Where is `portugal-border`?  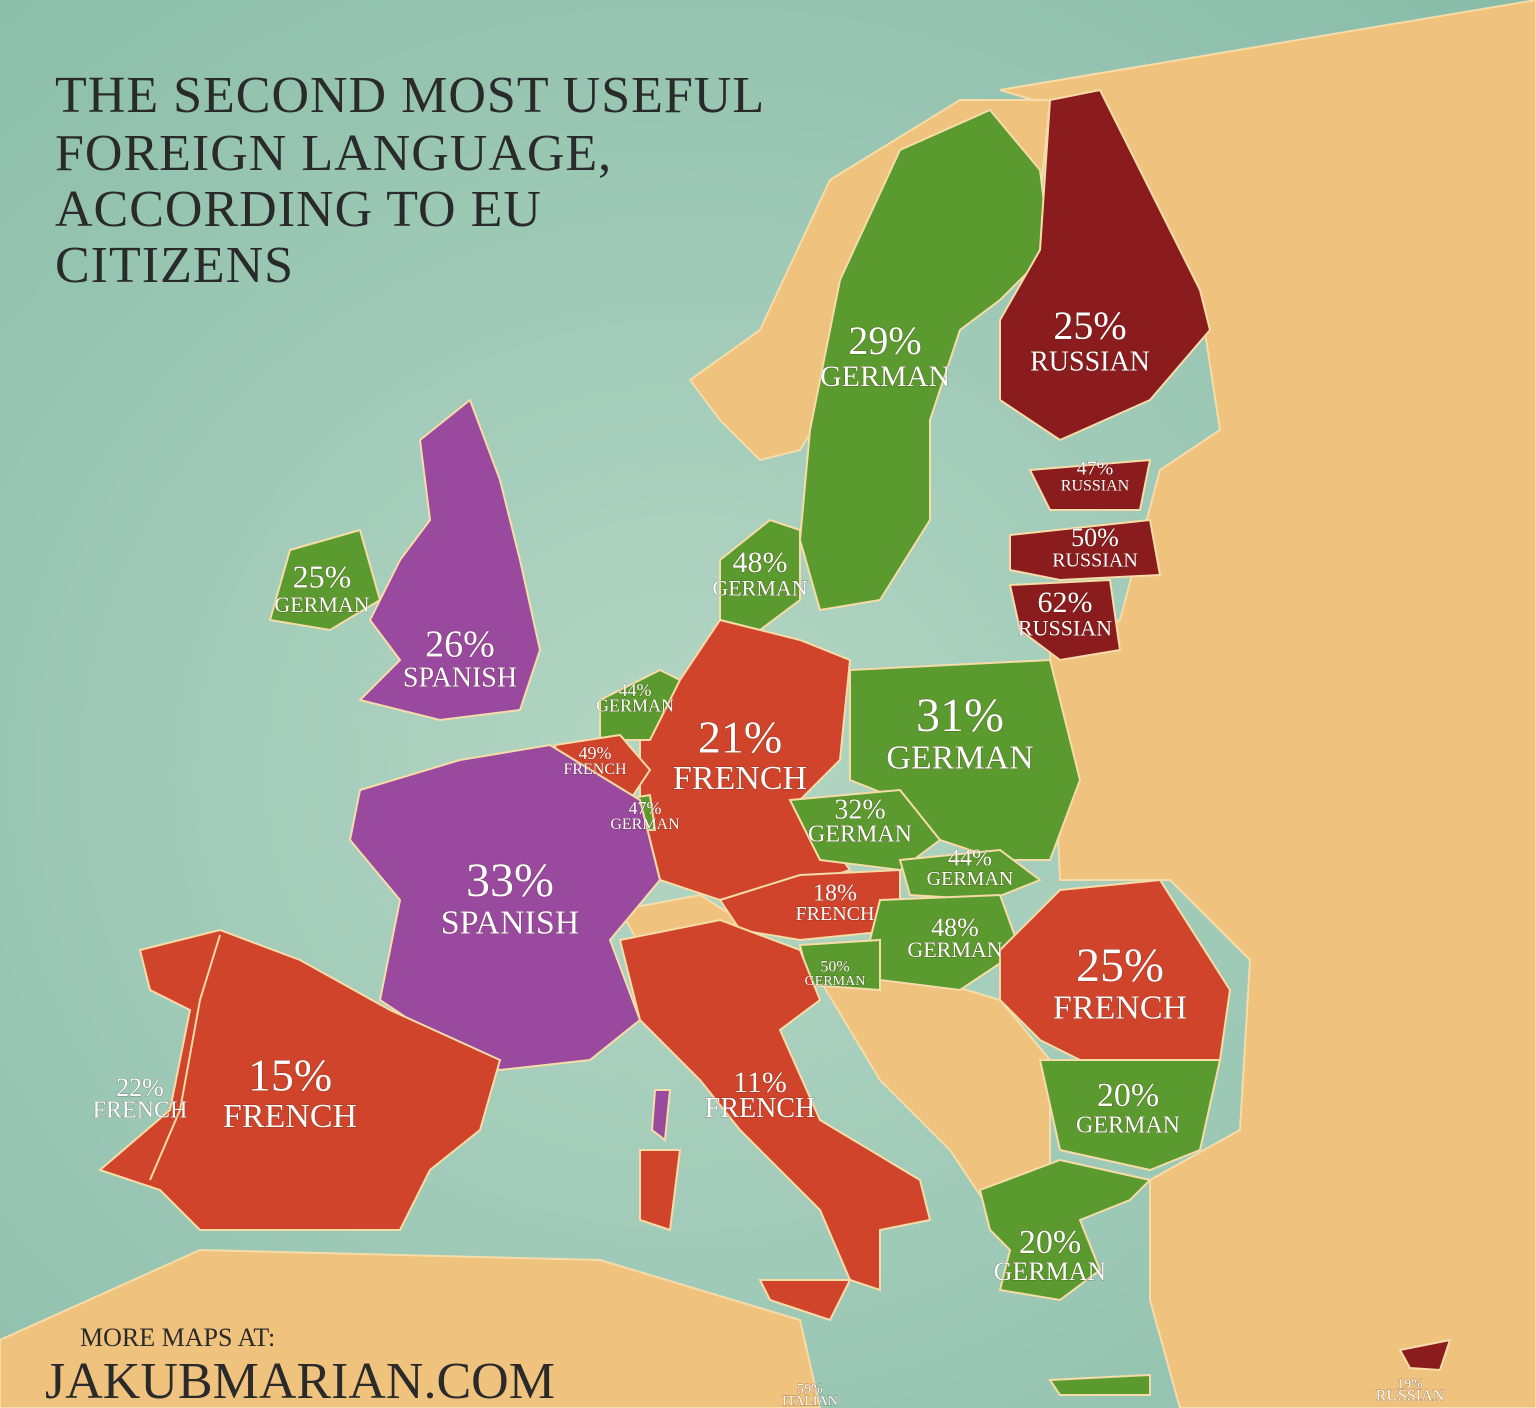
portugal-border is located at coordinates (185, 1057).